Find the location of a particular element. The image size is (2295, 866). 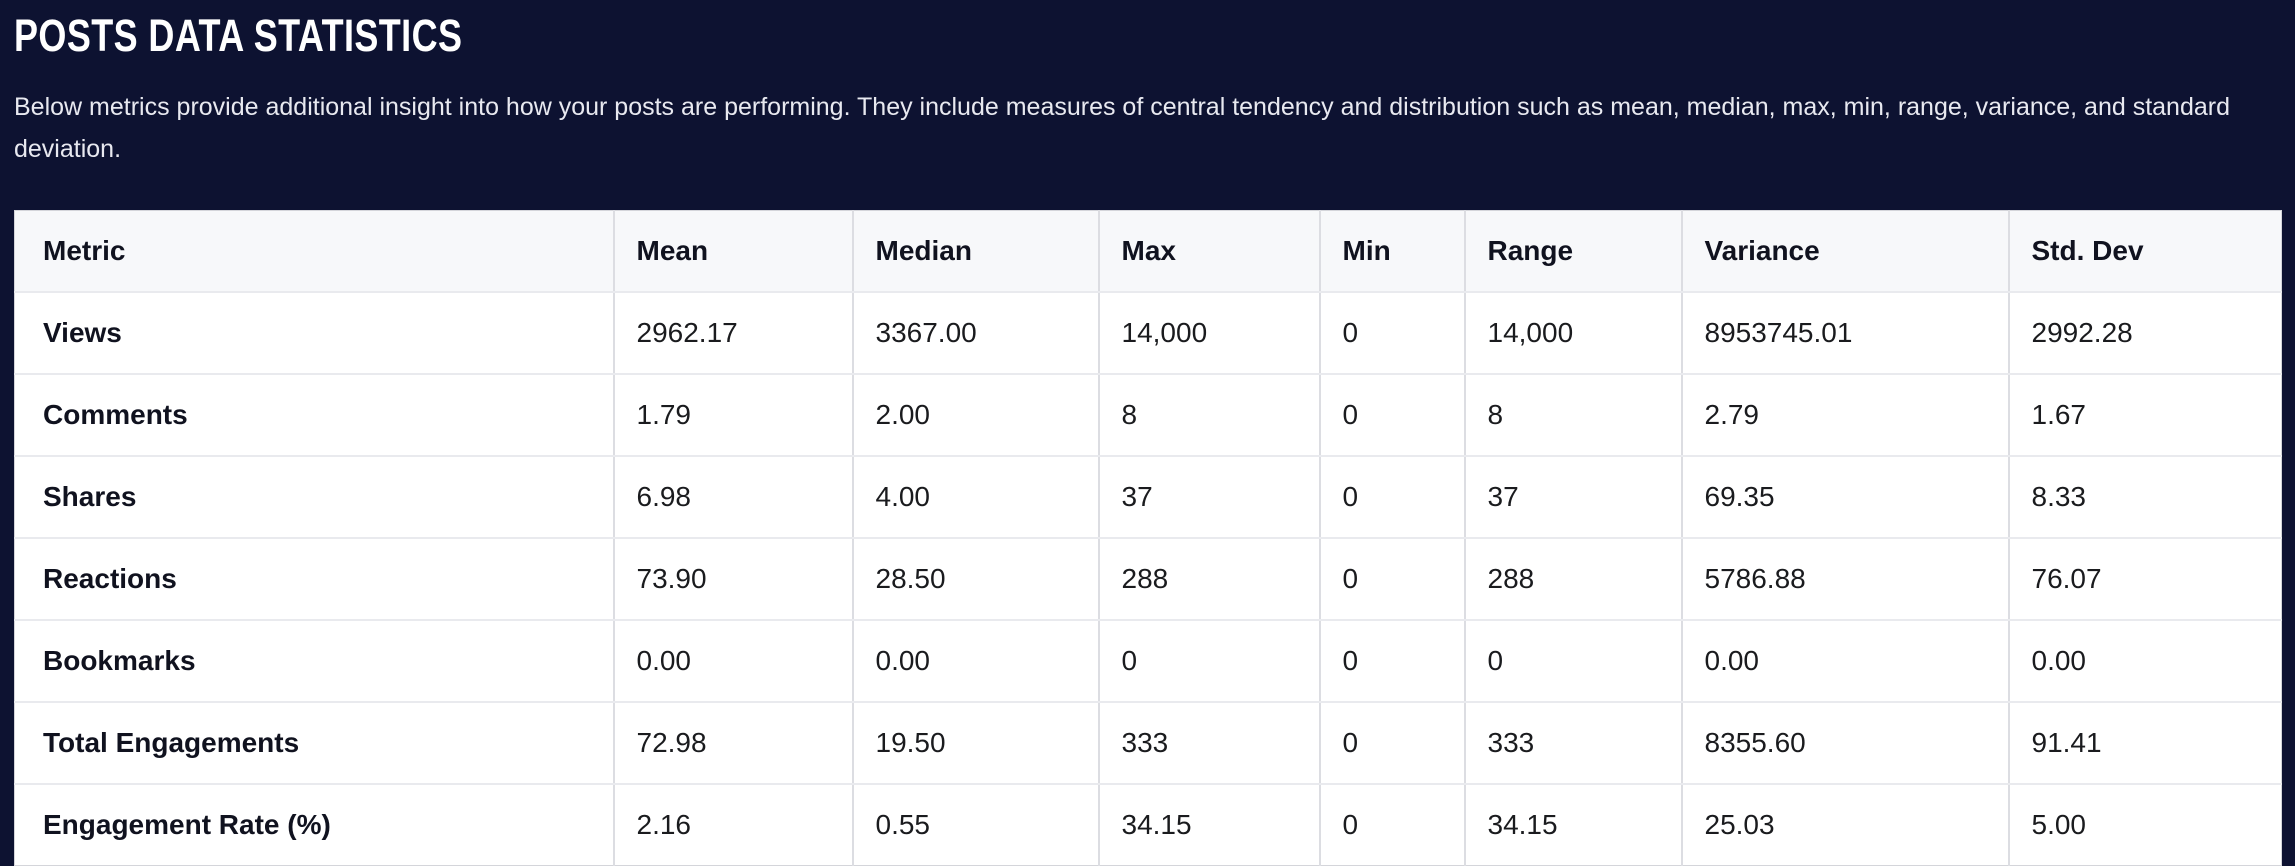

value-cell-std-dev: 8.33 is located at coordinates (2145, 497).